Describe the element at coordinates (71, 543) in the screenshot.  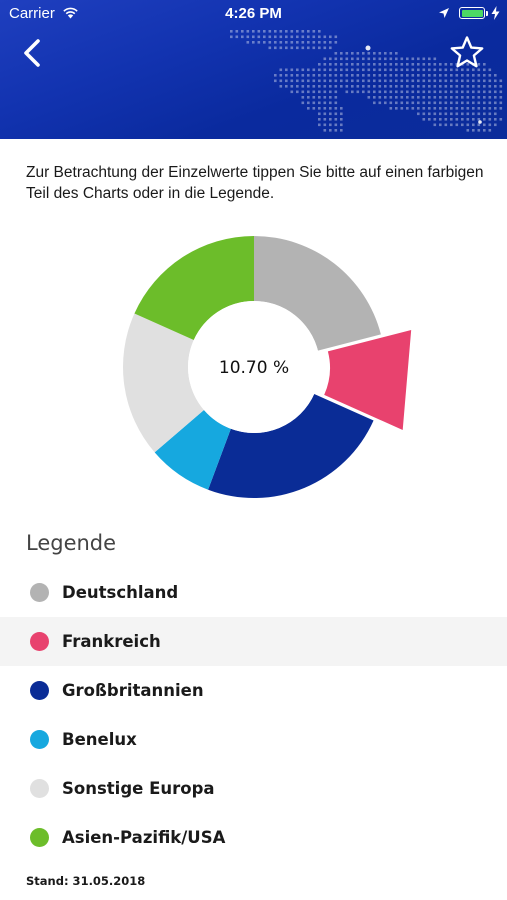
I see `legend-title: Legende` at that location.